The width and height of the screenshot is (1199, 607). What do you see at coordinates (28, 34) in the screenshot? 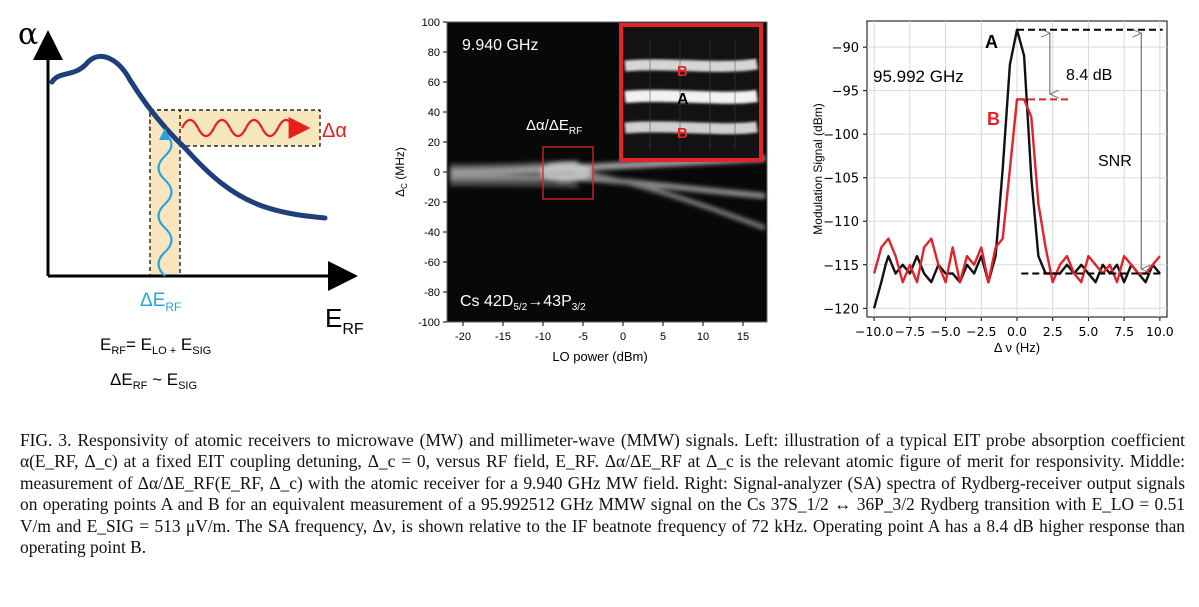
I see `alpha-axis-label: α` at bounding box center [28, 34].